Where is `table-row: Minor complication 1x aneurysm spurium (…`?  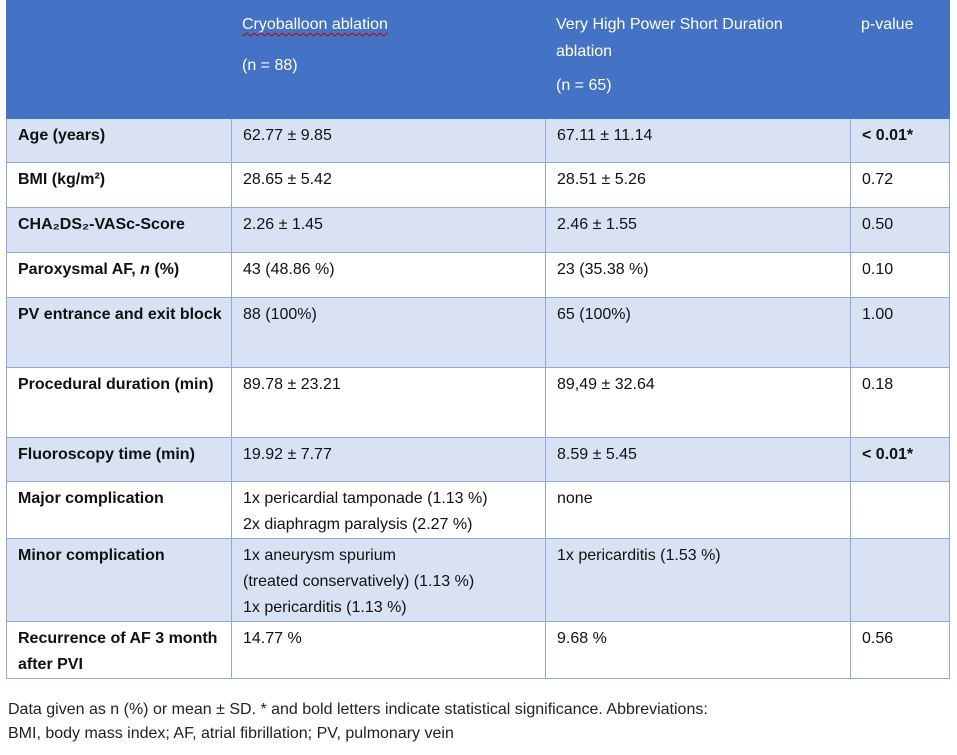
table-row: Minor complication 1x aneurysm spurium (… is located at coordinates (478, 580).